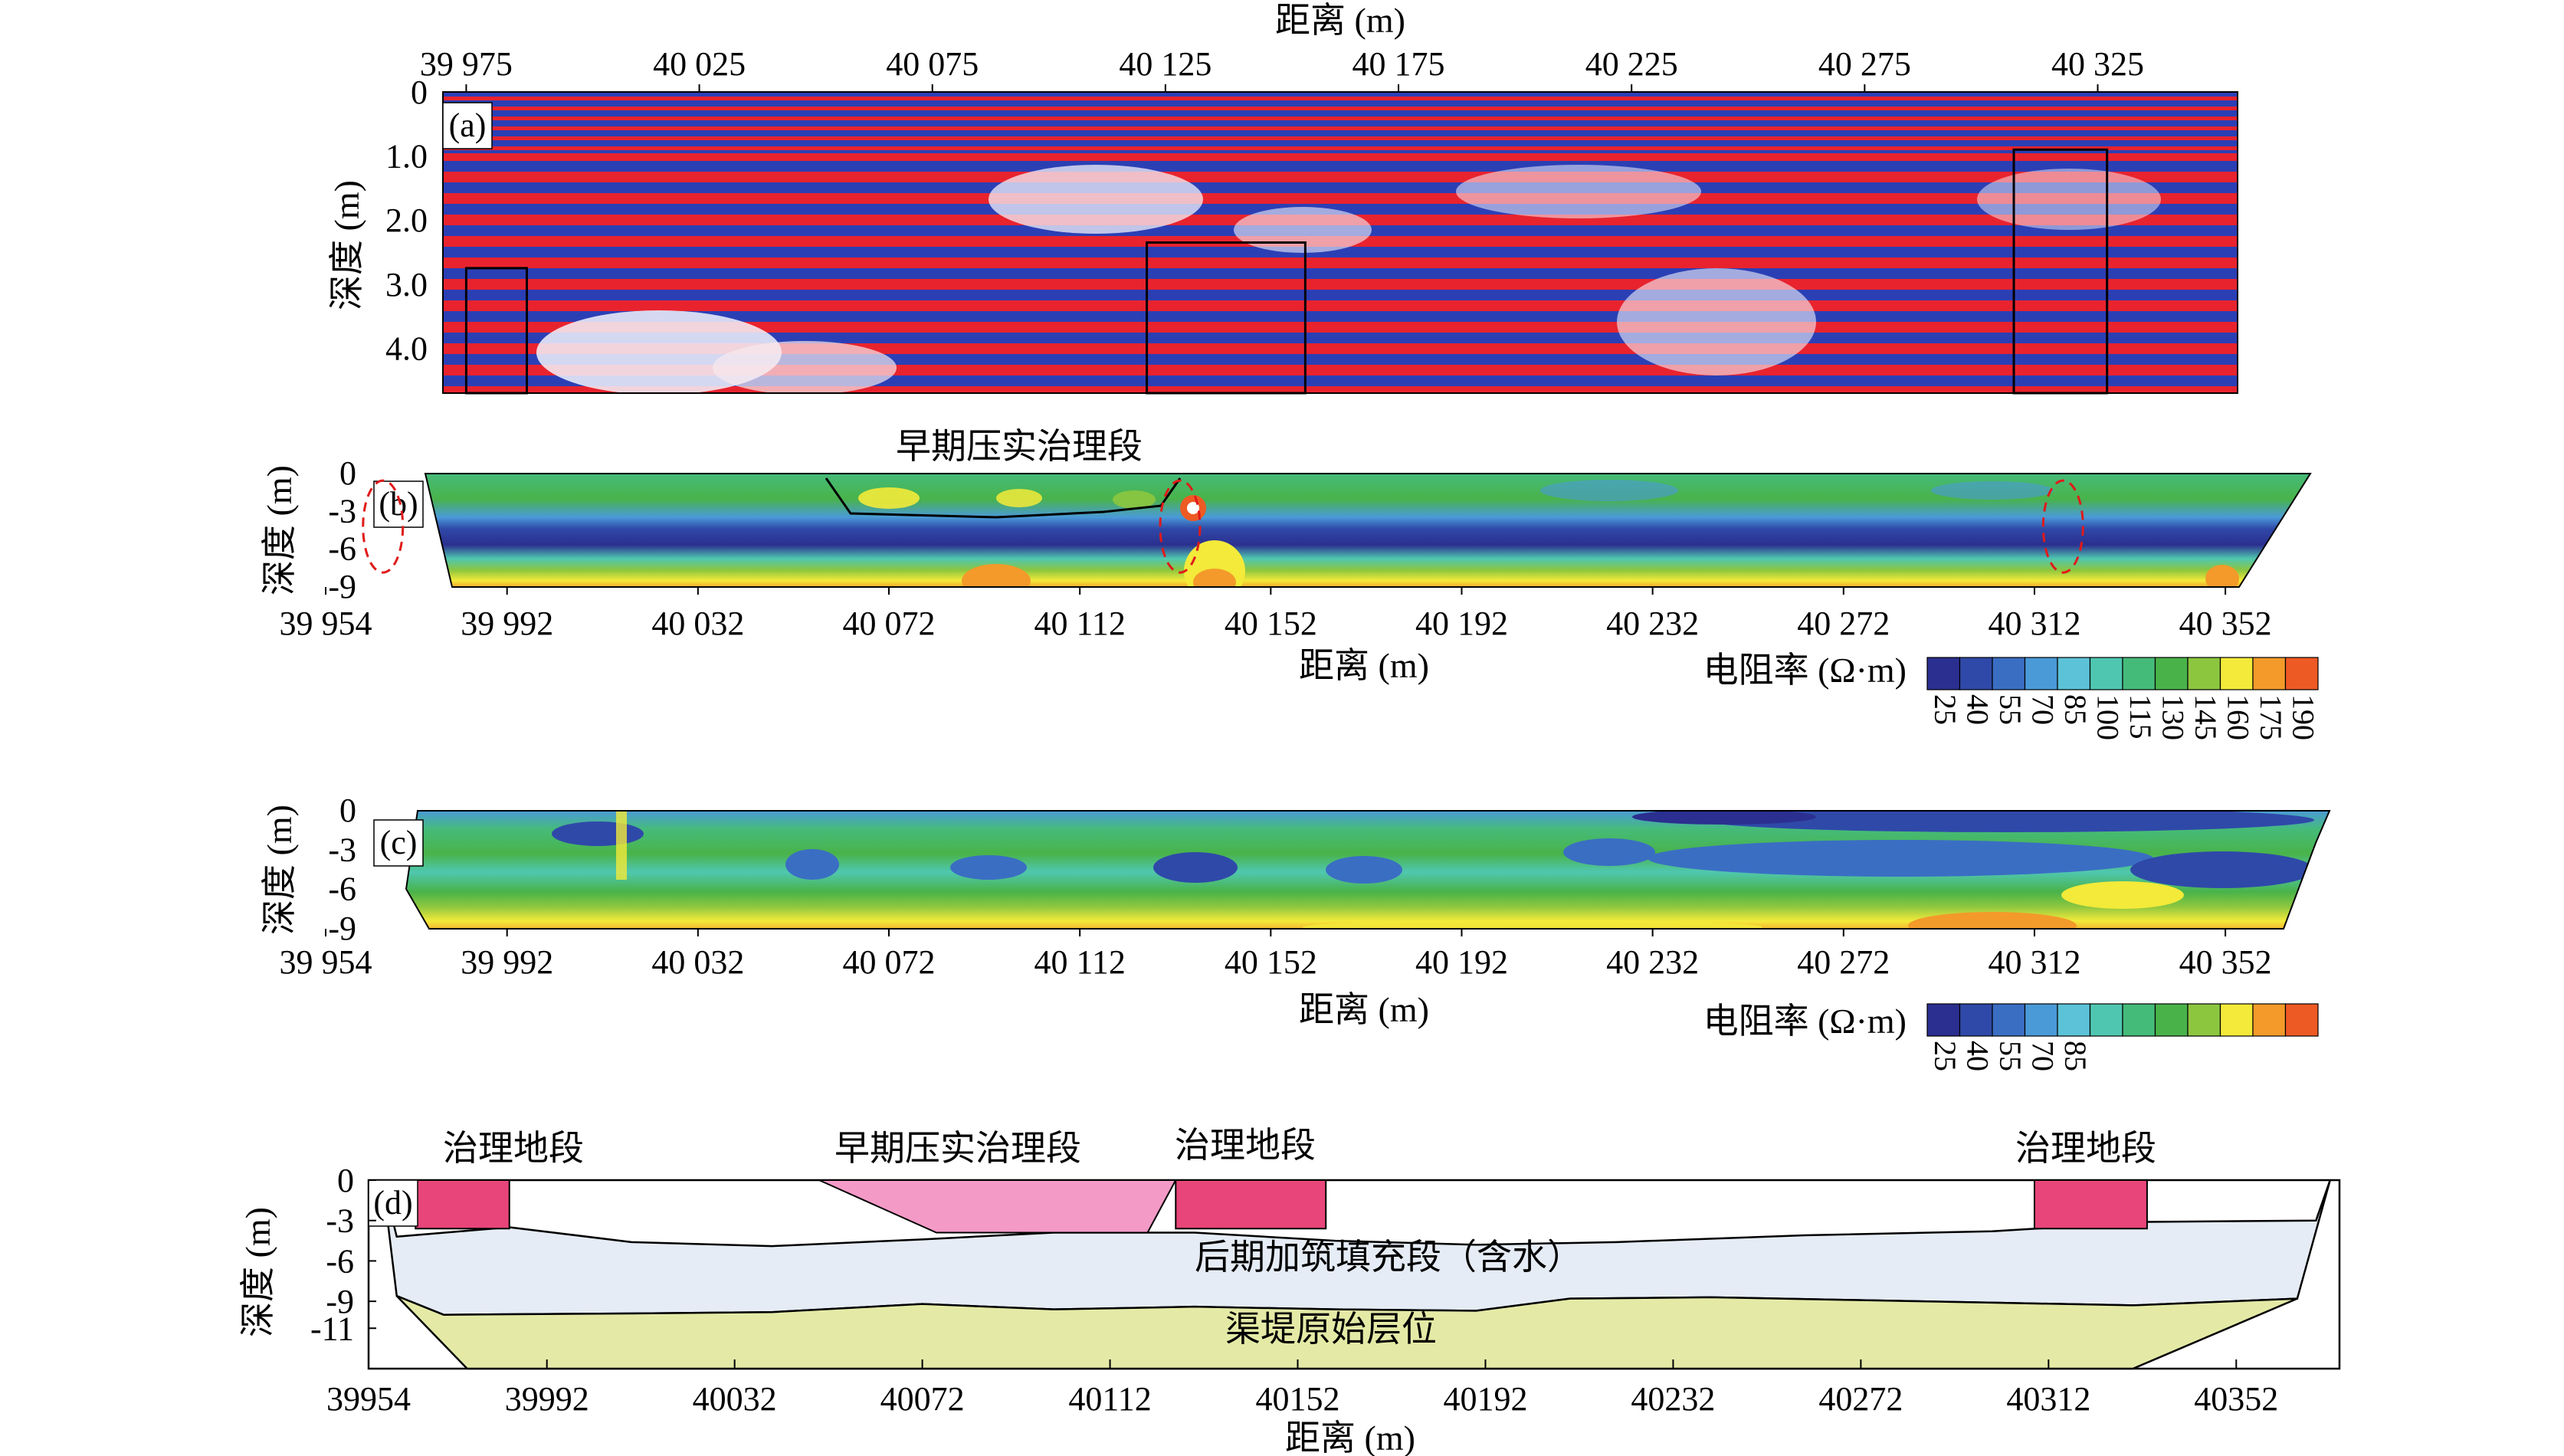 The width and height of the screenshot is (2564, 1456). What do you see at coordinates (342, 928) in the screenshot?
I see `ert2-y-tick-label: -9` at bounding box center [342, 928].